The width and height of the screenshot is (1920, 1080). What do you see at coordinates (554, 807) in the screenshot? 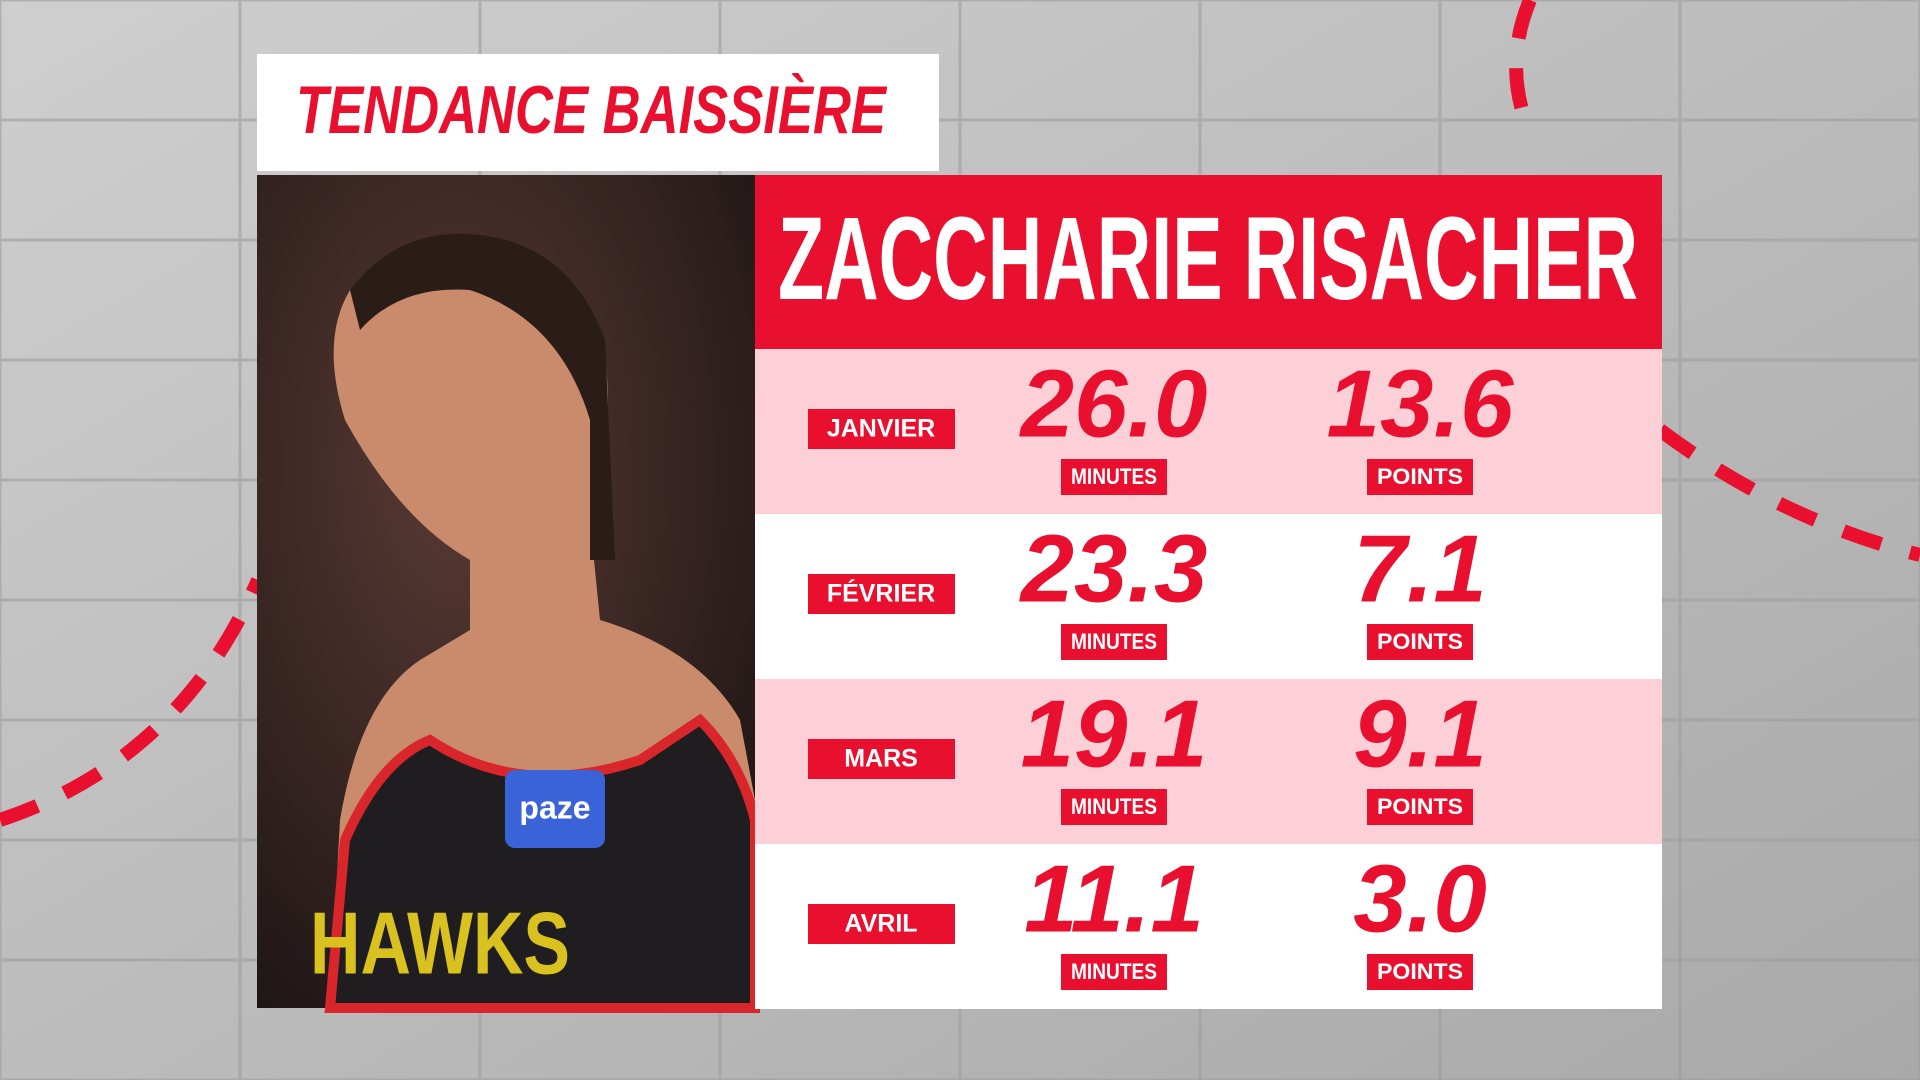
I see `jersey-sponsor: paze` at bounding box center [554, 807].